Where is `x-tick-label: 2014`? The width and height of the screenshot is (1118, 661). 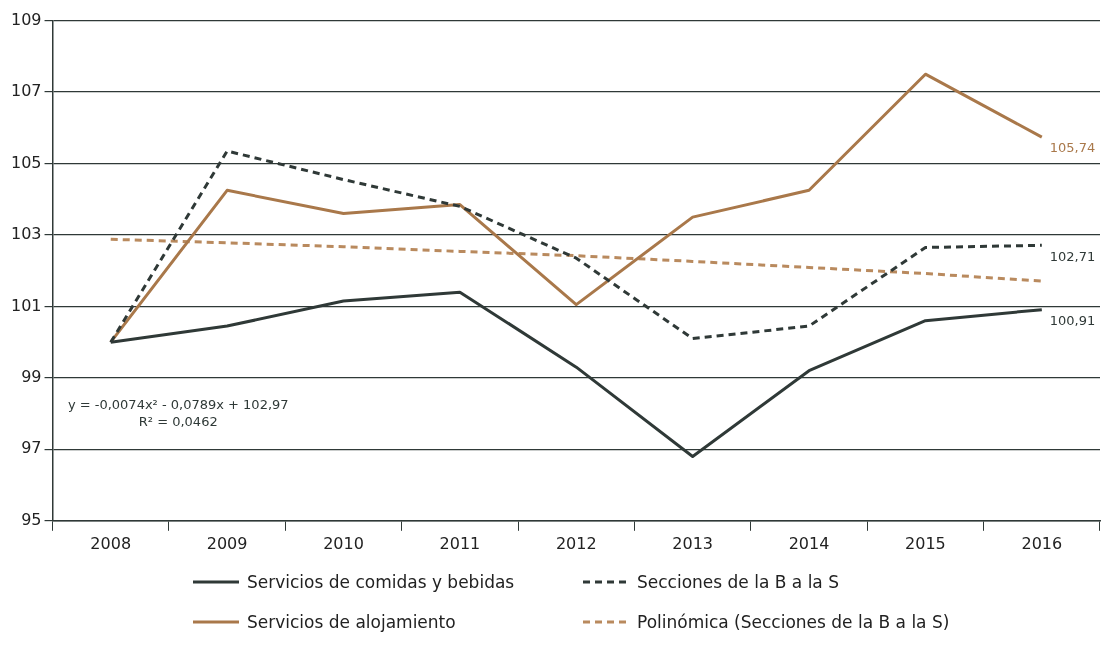 x-tick-label: 2014 is located at coordinates (809, 543).